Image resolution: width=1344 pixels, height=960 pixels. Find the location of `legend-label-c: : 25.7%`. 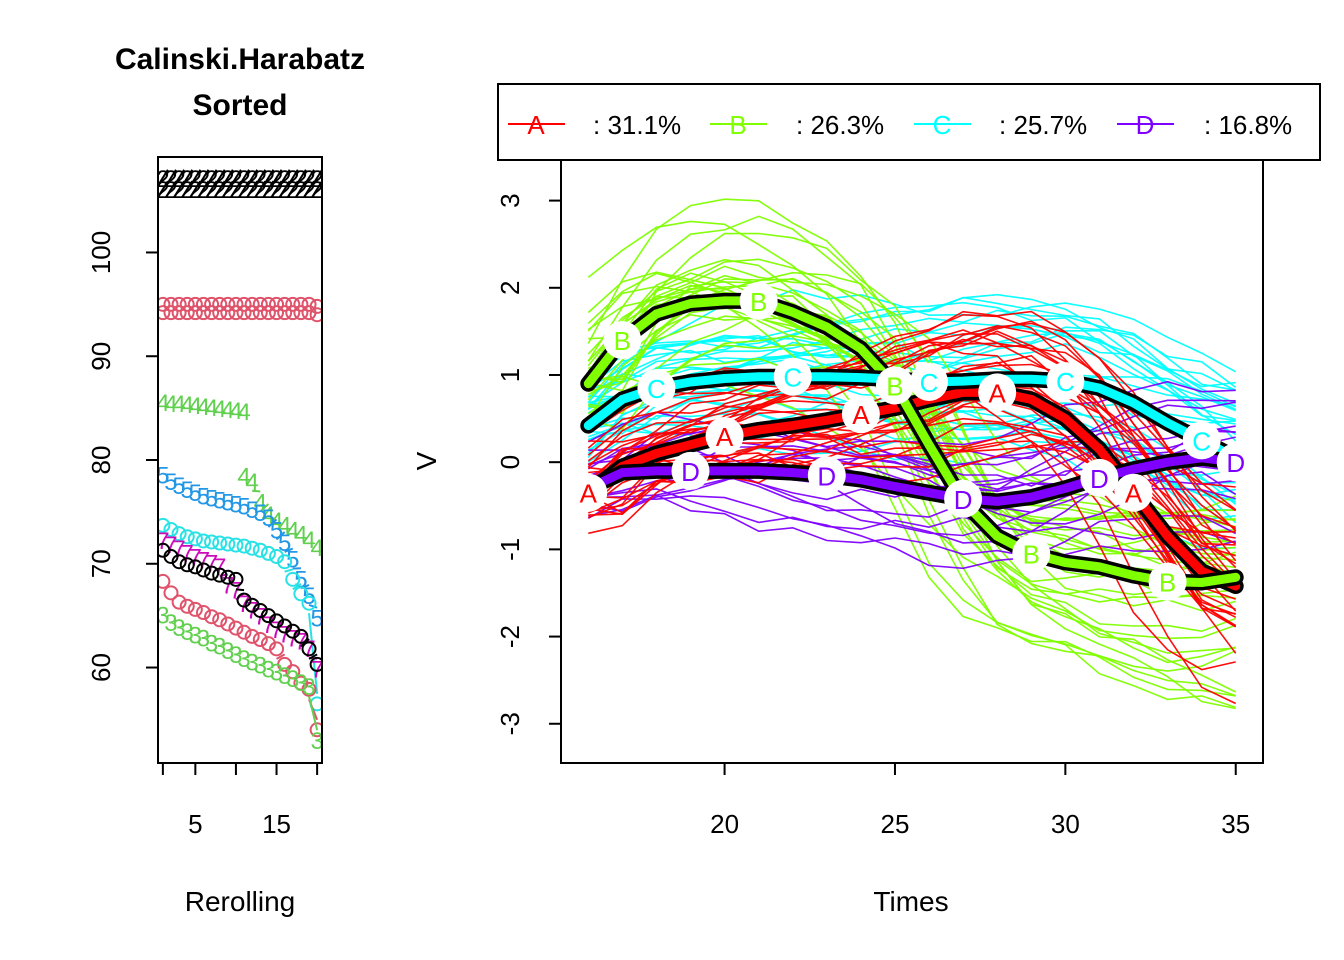

legend-label-c: : 25.7% is located at coordinates (1043, 125).